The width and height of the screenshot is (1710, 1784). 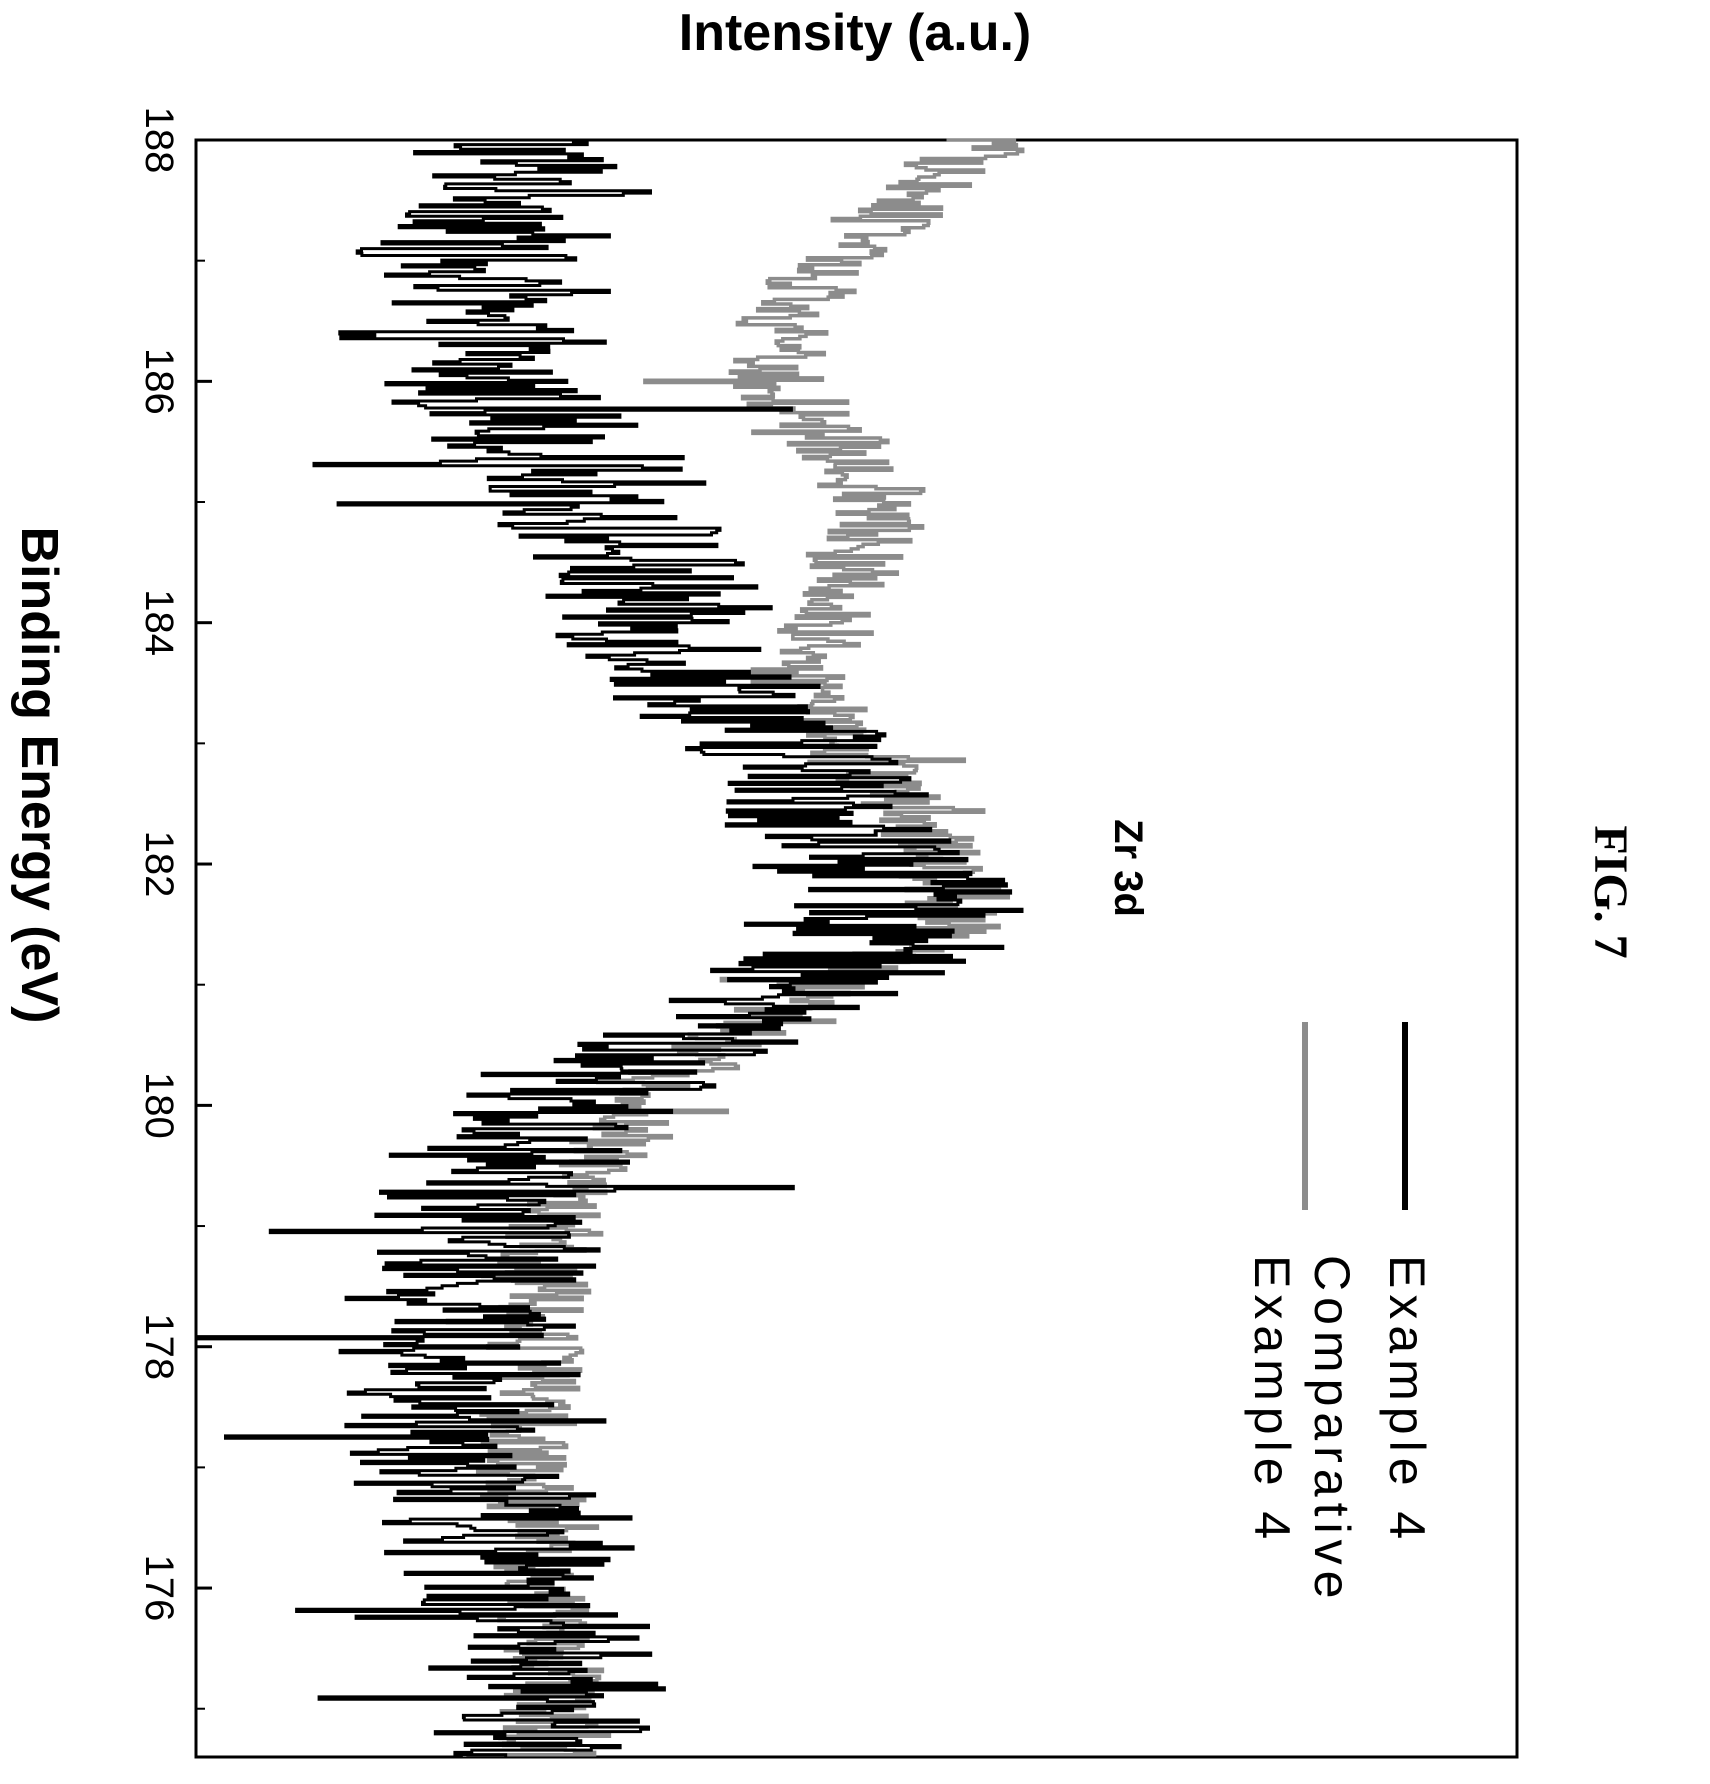 What do you see at coordinates (1272, 1400) in the screenshot?
I see `legend-label-line-2: Example 4` at bounding box center [1272, 1400].